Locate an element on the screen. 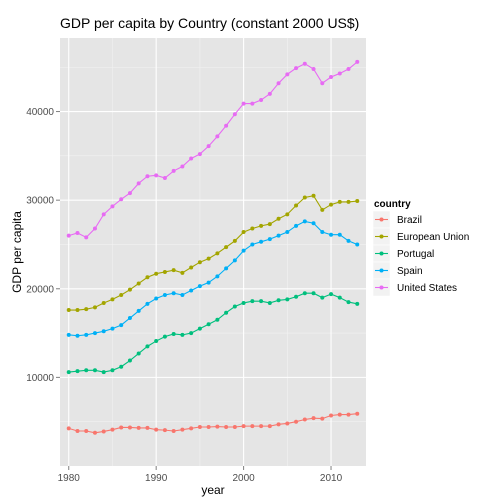 The image size is (504, 504). series-portugal is located at coordinates (213, 333).